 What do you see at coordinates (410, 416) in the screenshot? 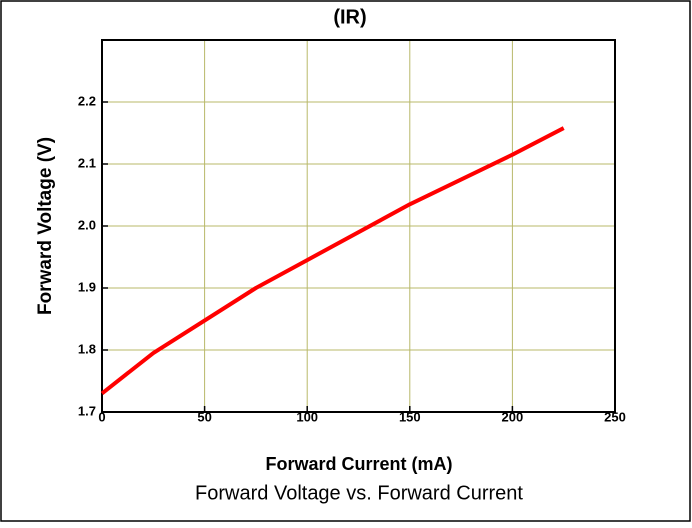
I see `x-tick-label: 150` at bounding box center [410, 416].